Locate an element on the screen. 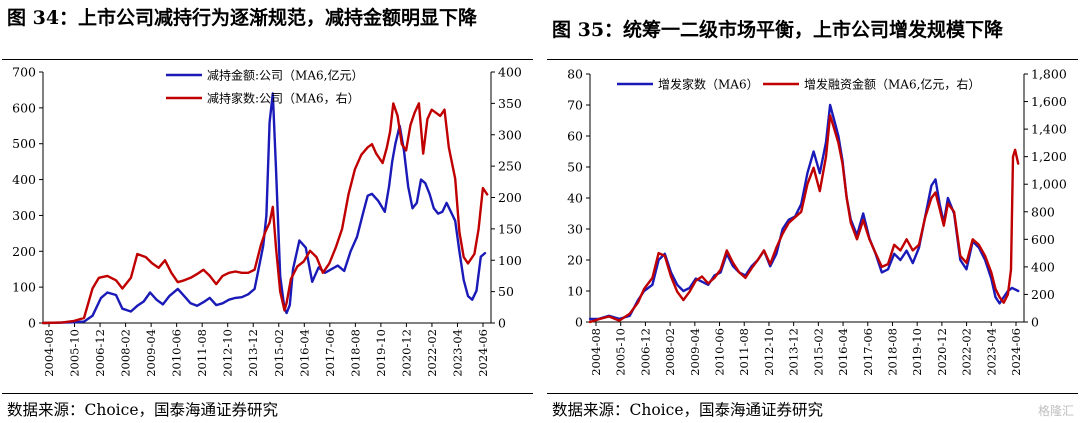 Image resolution: width=1080 pixels, height=423 pixels. y-right-tick-label: 1,400 is located at coordinates (1049, 129).